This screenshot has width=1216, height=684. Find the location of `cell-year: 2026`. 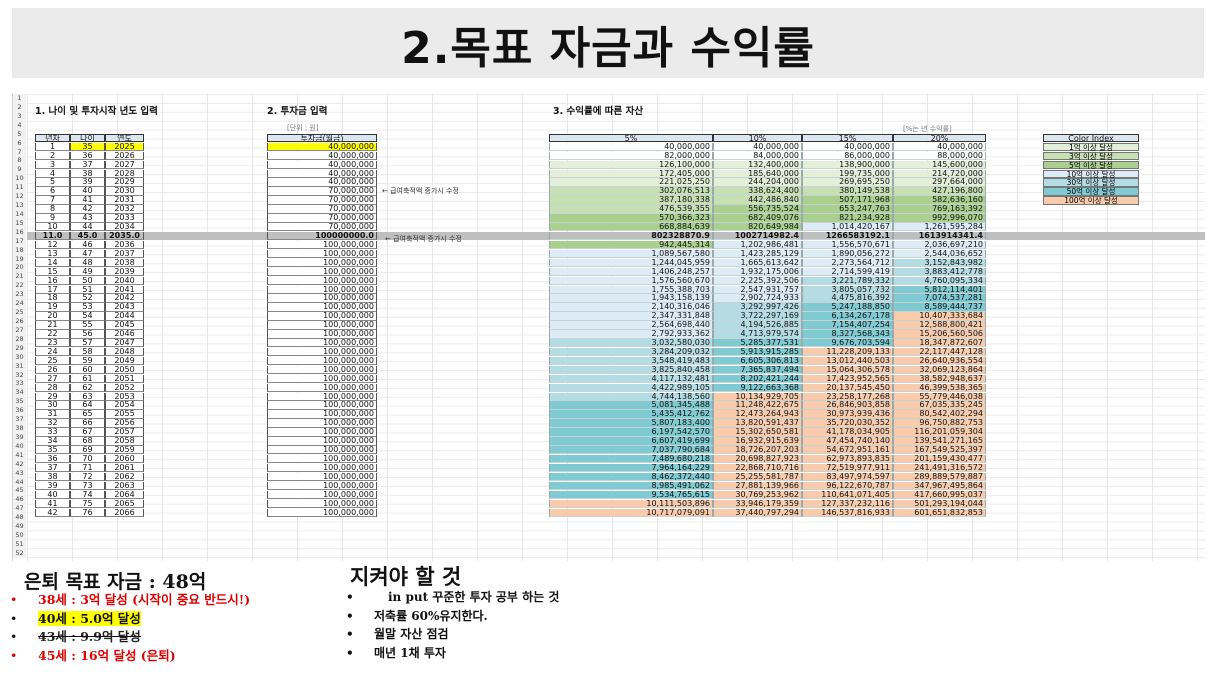

cell-year: 2026 is located at coordinates (124, 156).